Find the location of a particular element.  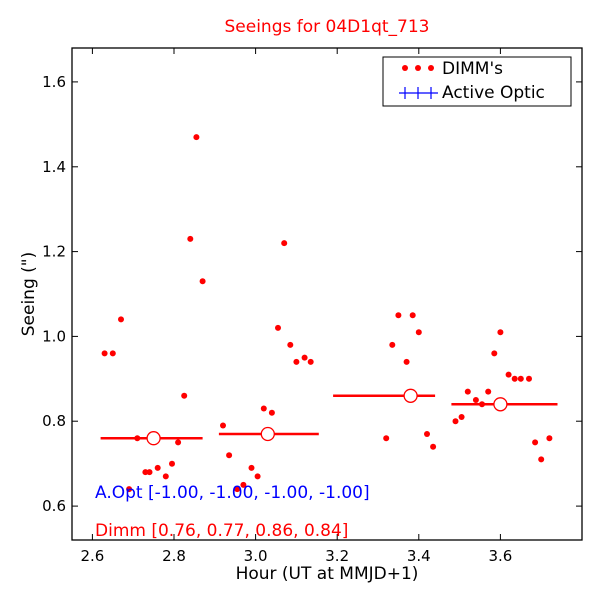

y-tick-label-0: 0.6 is located at coordinates (54, 506).